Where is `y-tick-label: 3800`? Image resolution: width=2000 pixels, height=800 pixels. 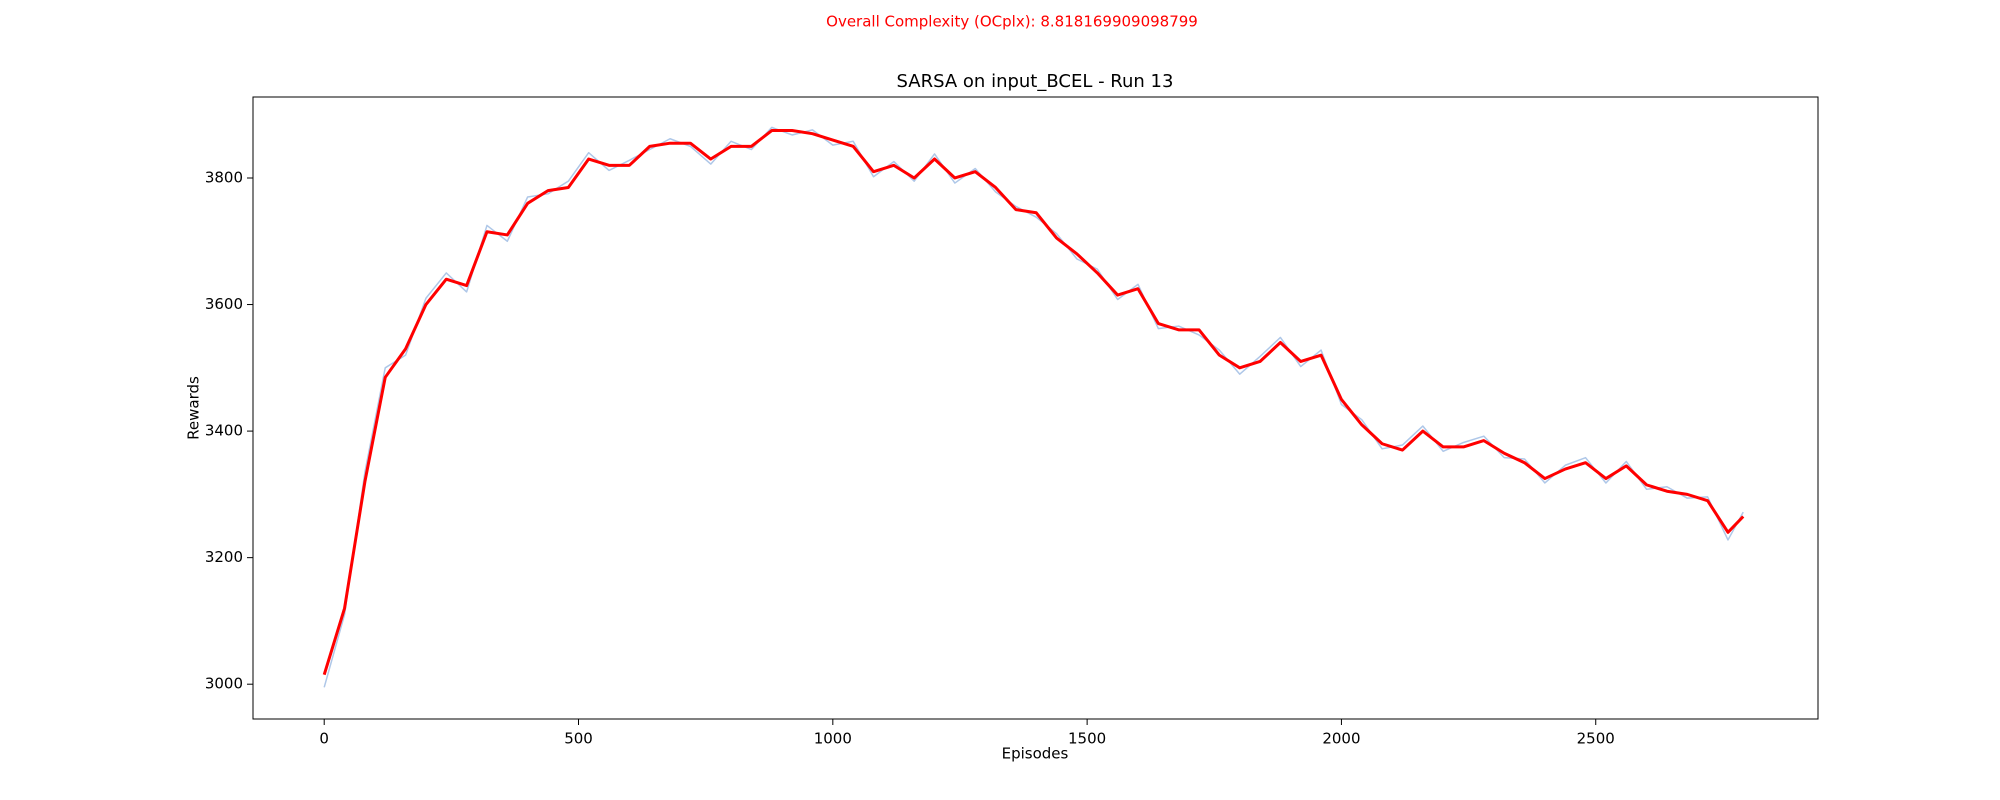 y-tick-label: 3800 is located at coordinates (224, 177).